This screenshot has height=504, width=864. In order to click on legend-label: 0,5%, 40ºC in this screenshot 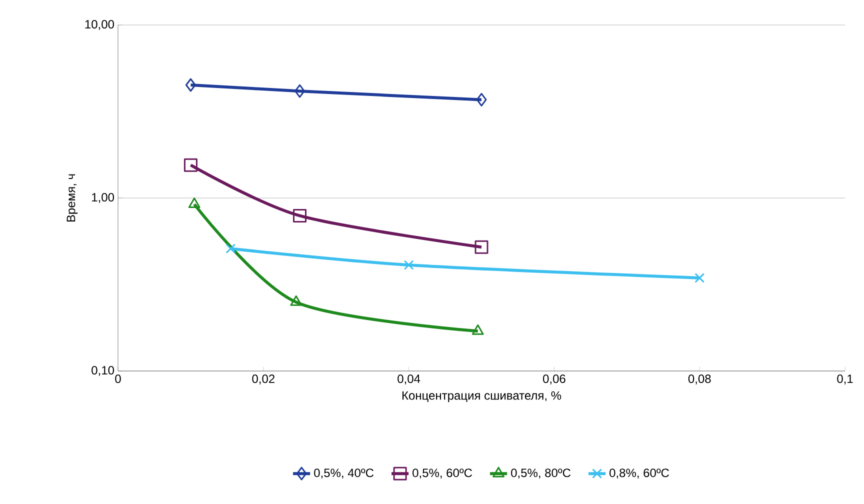, I will do `click(344, 473)`.